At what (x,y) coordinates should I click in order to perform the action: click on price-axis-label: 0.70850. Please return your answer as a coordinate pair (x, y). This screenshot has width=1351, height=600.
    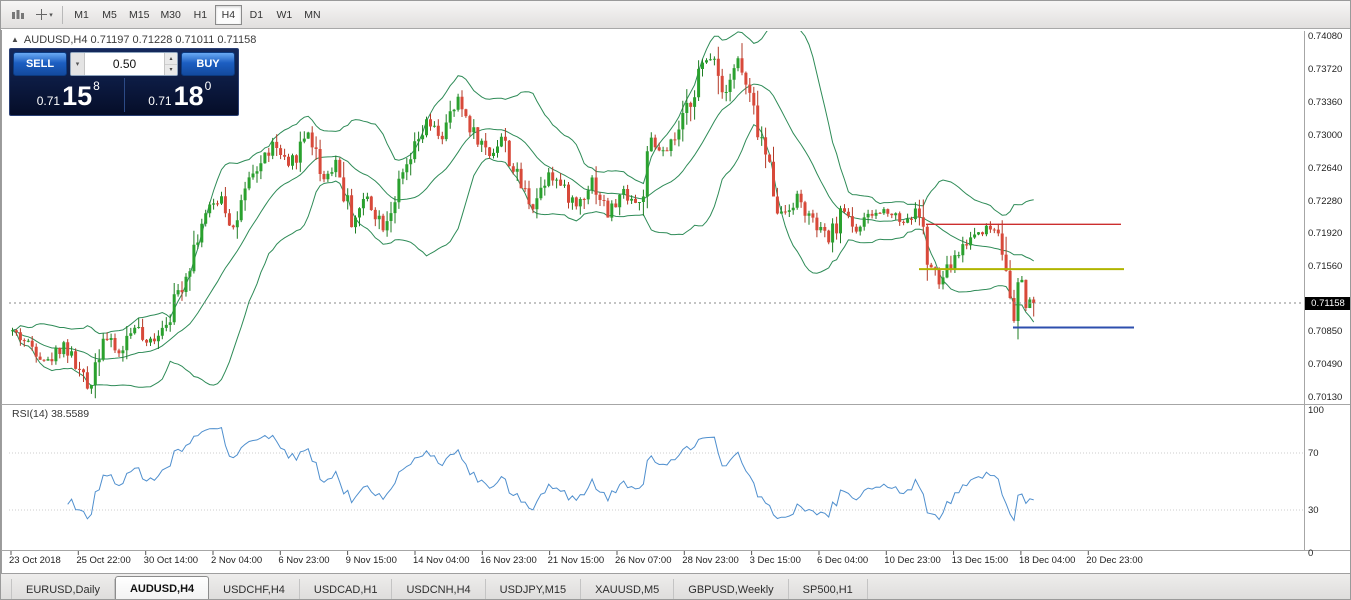
    Looking at the image, I should click on (1325, 332).